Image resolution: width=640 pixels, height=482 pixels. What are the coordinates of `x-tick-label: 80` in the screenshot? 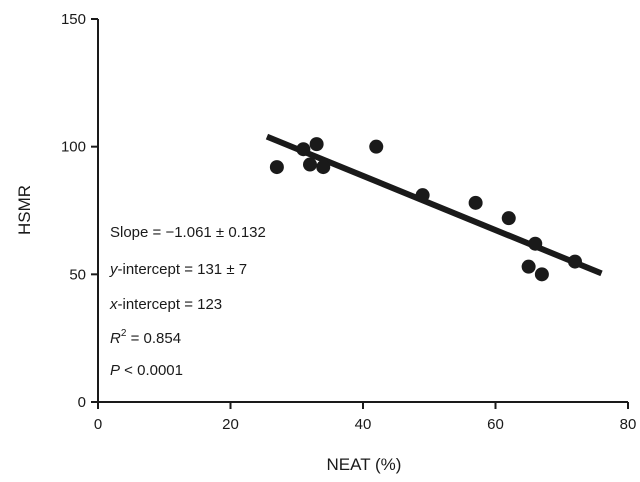 It's located at (628, 424).